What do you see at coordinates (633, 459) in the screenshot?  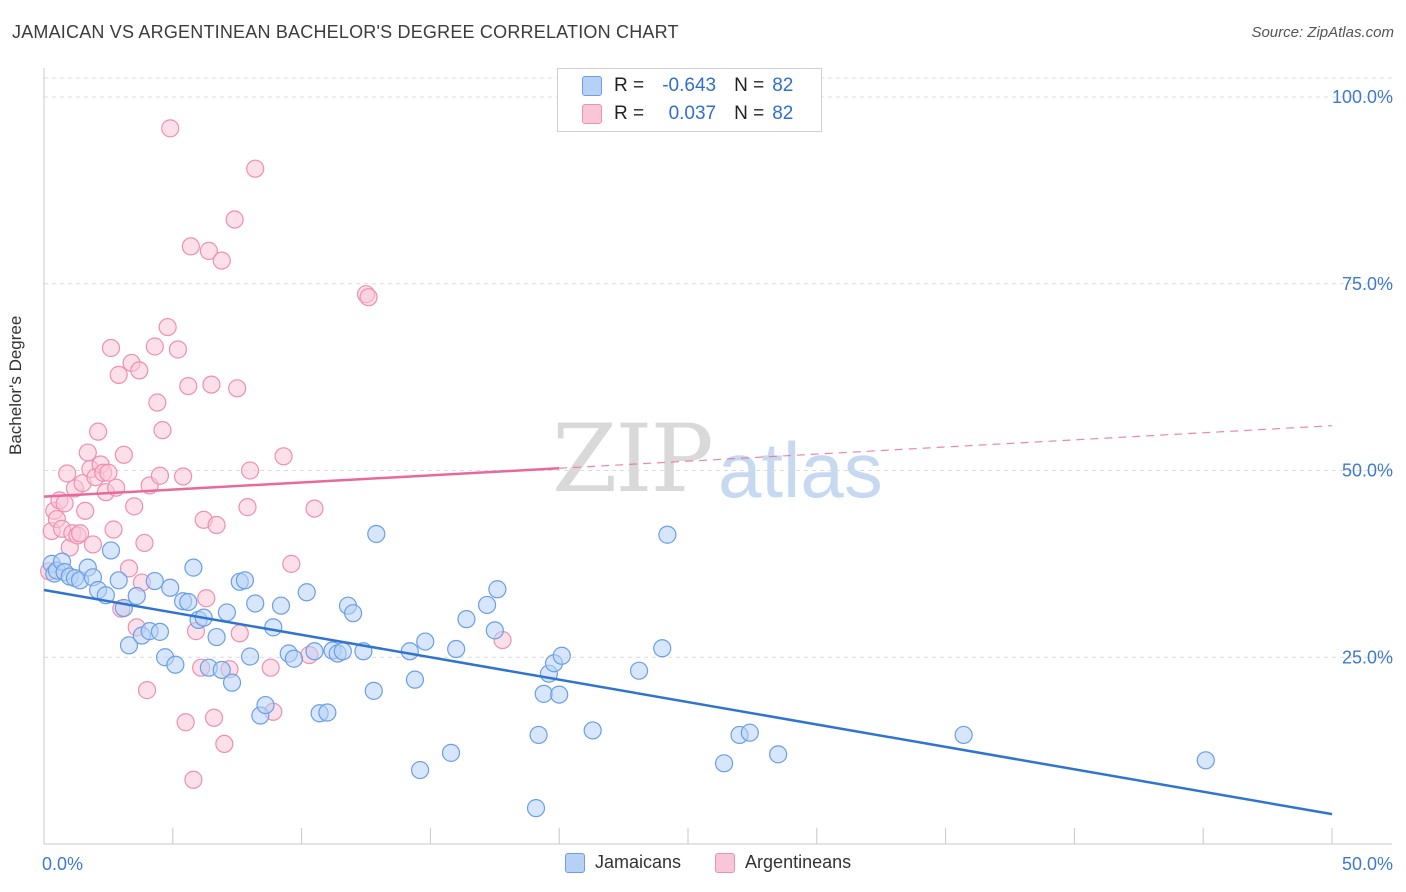 I see `watermark-zip: ZIP` at bounding box center [633, 459].